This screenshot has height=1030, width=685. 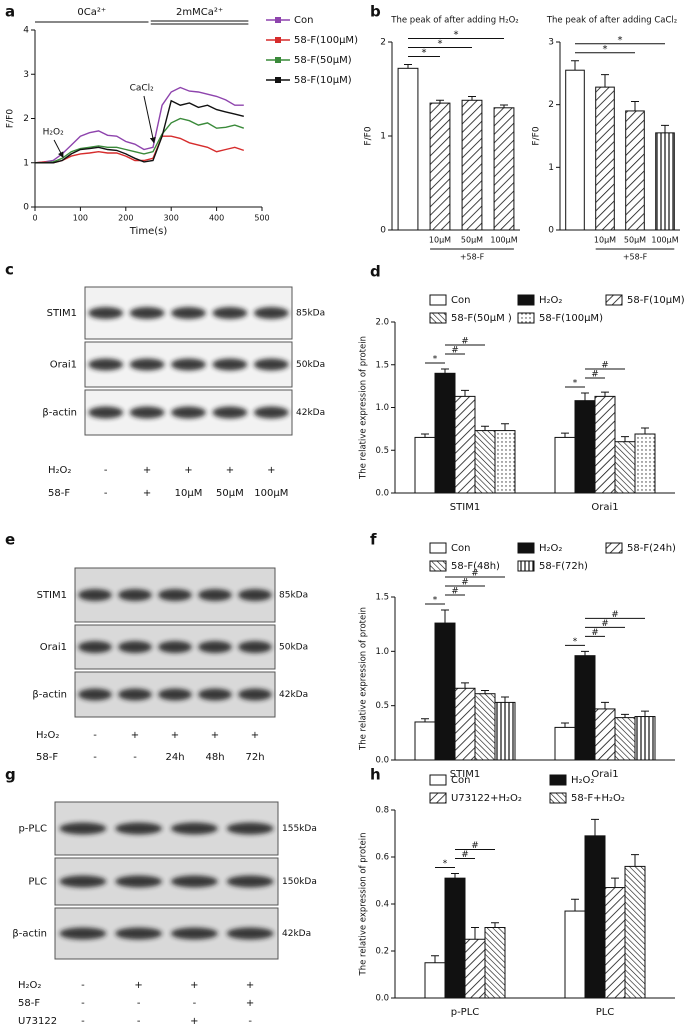 I want to click on blot-row-label: p-PLC, so click(x=32, y=829).